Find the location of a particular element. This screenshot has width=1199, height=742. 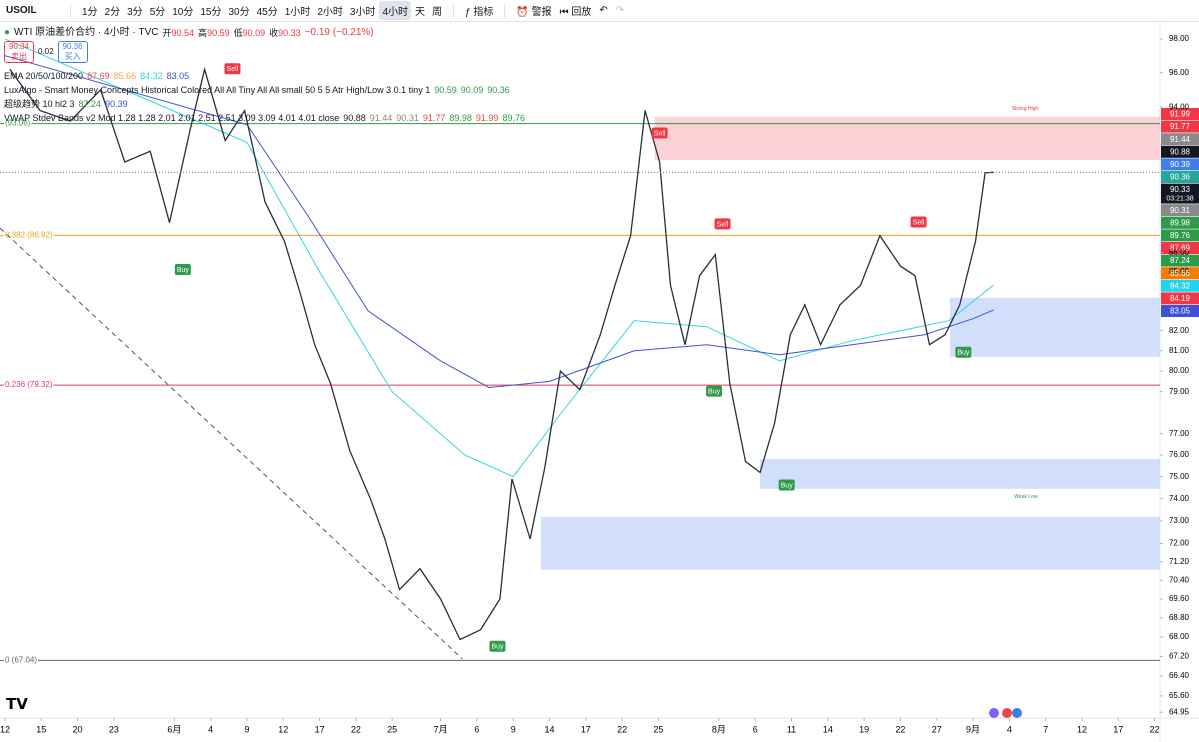

ohlc-item: 高90.59 is located at coordinates (214, 33).